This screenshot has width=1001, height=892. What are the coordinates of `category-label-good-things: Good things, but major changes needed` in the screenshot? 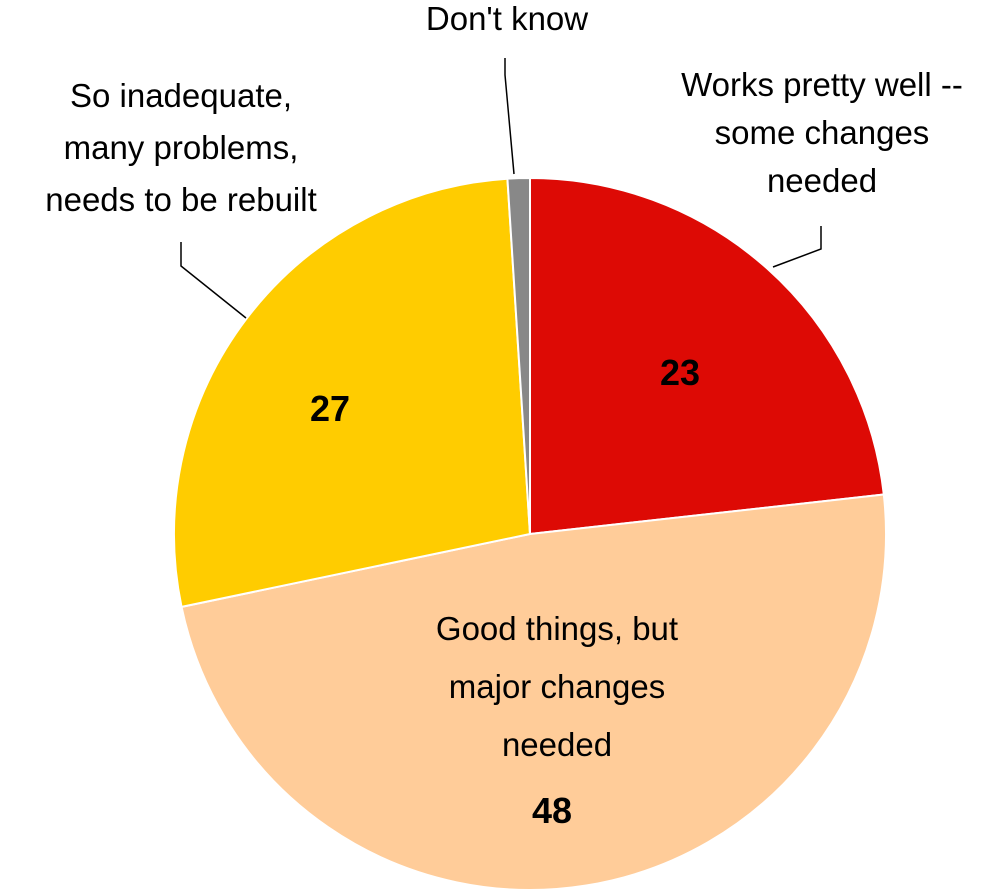 It's located at (557, 686).